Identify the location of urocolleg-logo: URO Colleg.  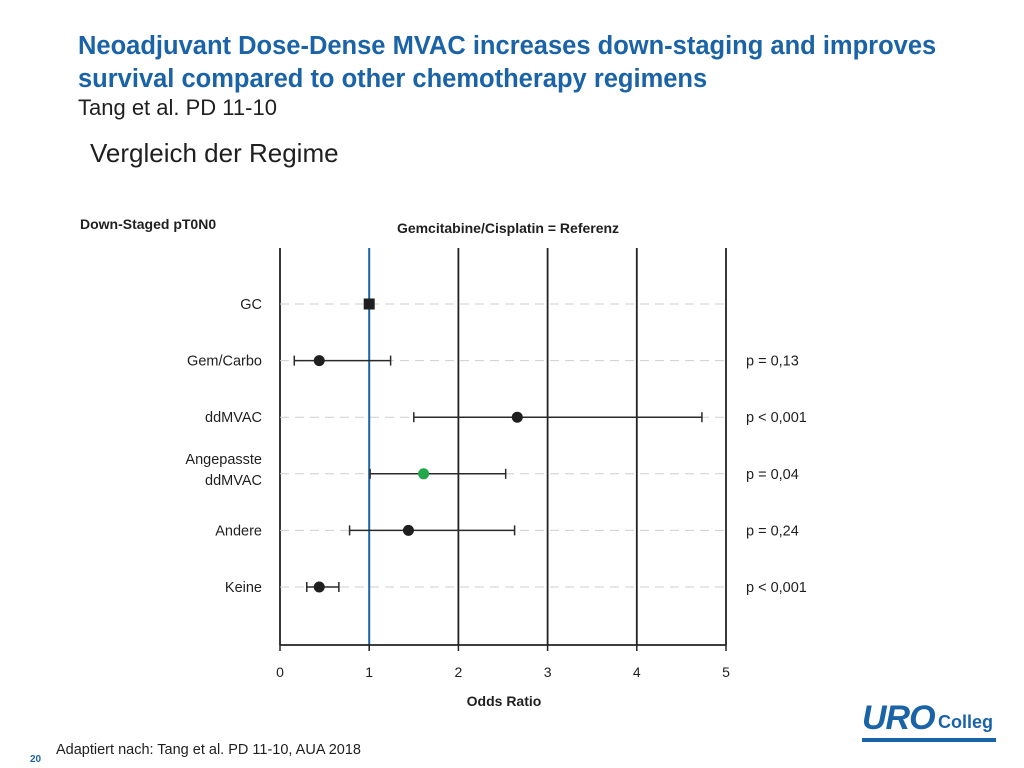
(930, 722).